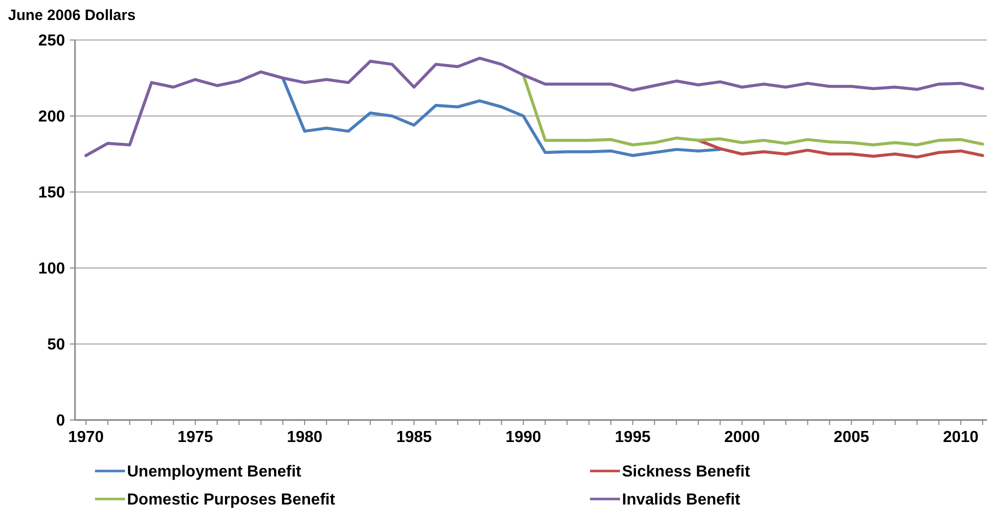 Image resolution: width=990 pixels, height=516 pixels. Describe the element at coordinates (72, 15) in the screenshot. I see `y-axis-title: June 2006 Dollars` at that location.